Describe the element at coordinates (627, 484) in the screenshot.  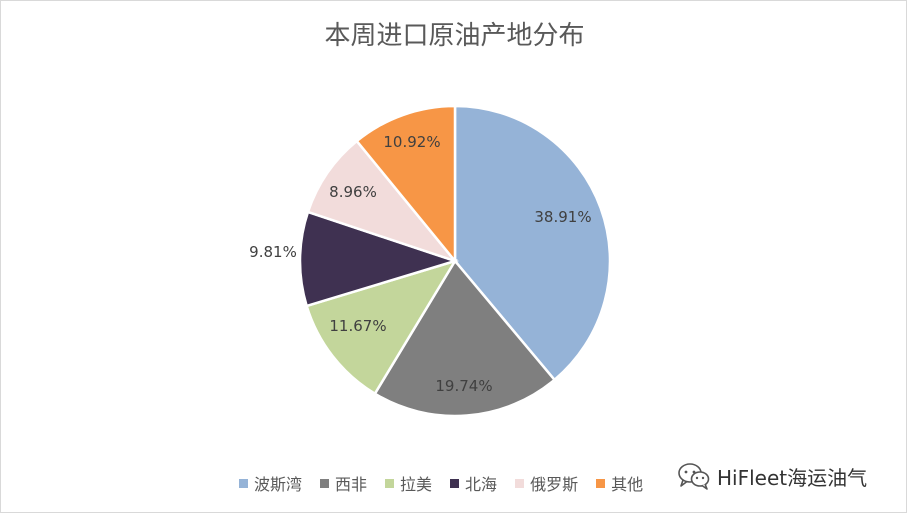
I see `legend-label: 其他` at that location.